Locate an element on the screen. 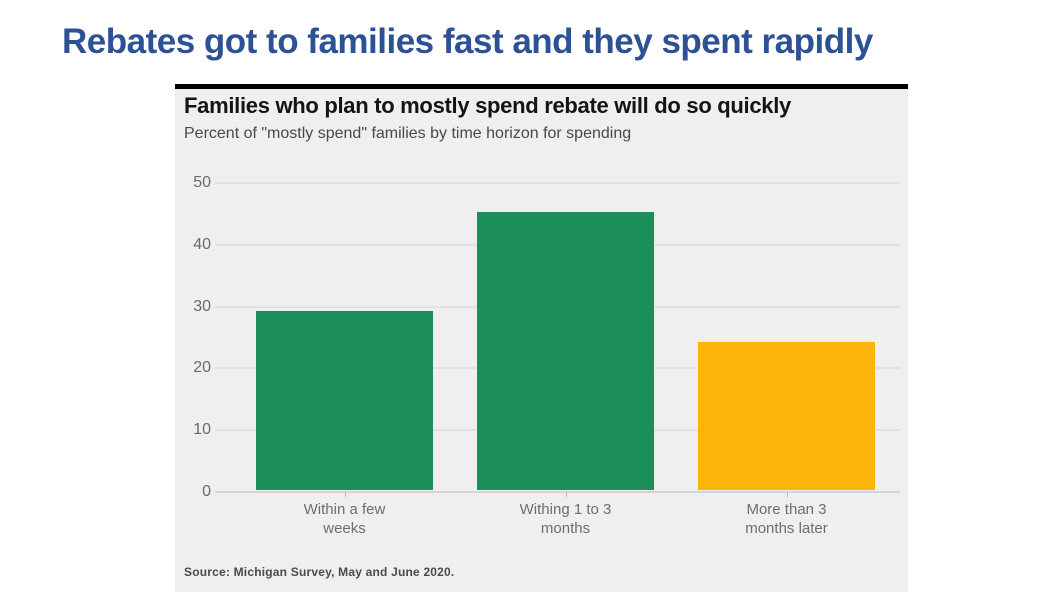 Image resolution: width=1038 pixels, height=600 pixels. y-tick-label-30: 30 is located at coordinates (202, 306).